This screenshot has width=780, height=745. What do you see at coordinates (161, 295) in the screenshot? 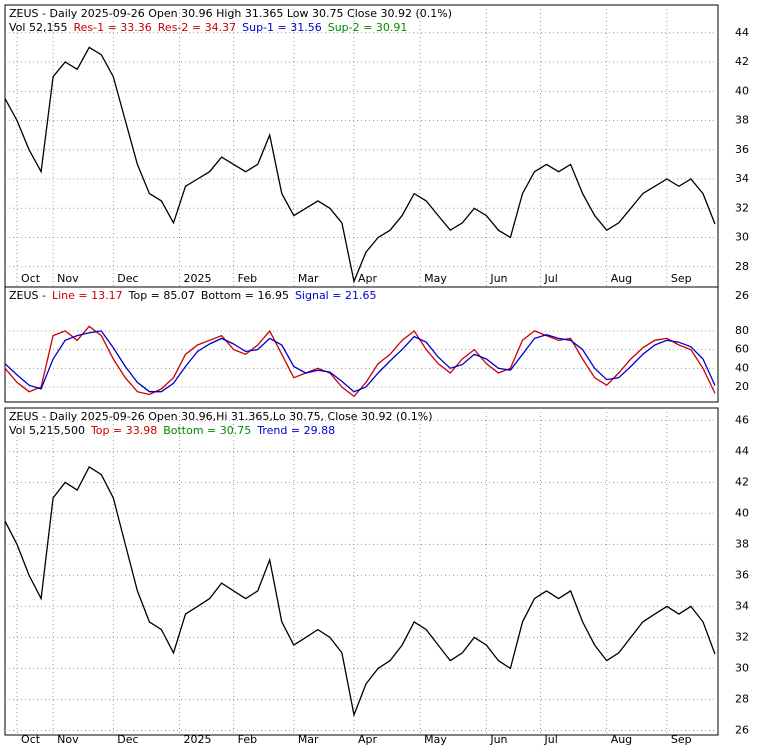
I see `legend-part: Top = 85.07` at bounding box center [161, 295].